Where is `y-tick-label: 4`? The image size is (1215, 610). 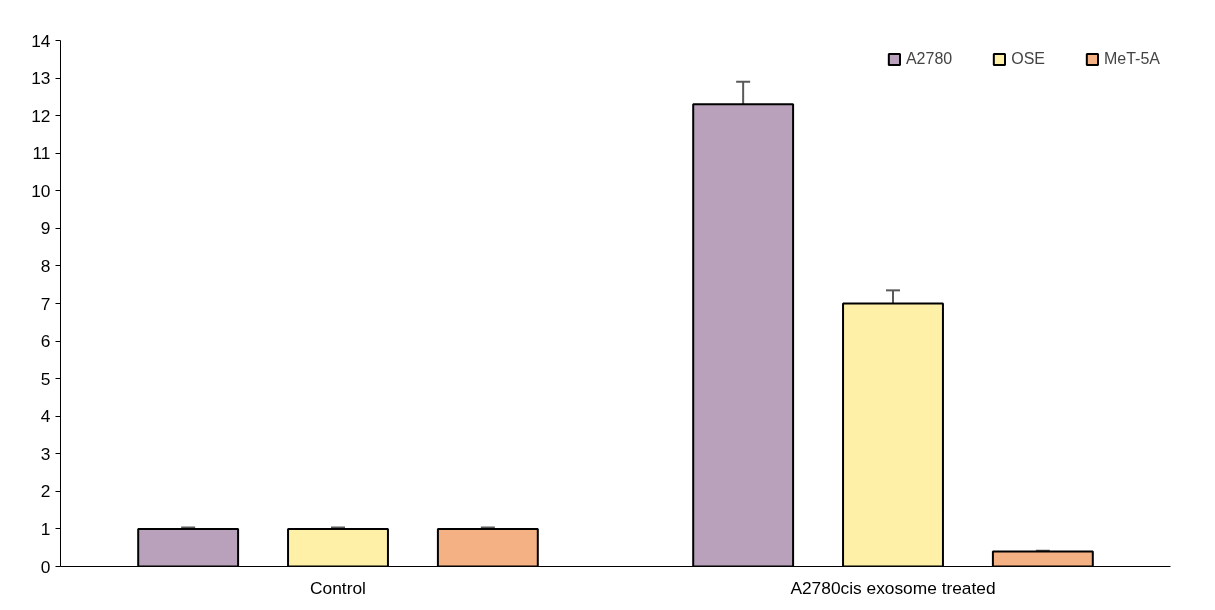
y-tick-label: 4 is located at coordinates (45, 416).